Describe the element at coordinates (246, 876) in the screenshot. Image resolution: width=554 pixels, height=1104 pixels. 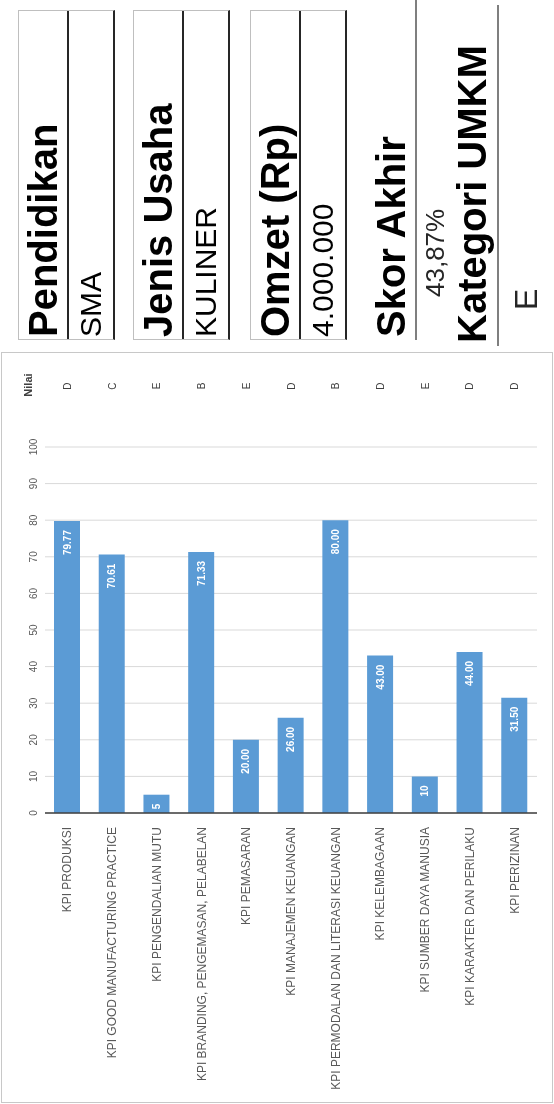
I see `x-tick-label: KPI PEMASARAN` at that location.